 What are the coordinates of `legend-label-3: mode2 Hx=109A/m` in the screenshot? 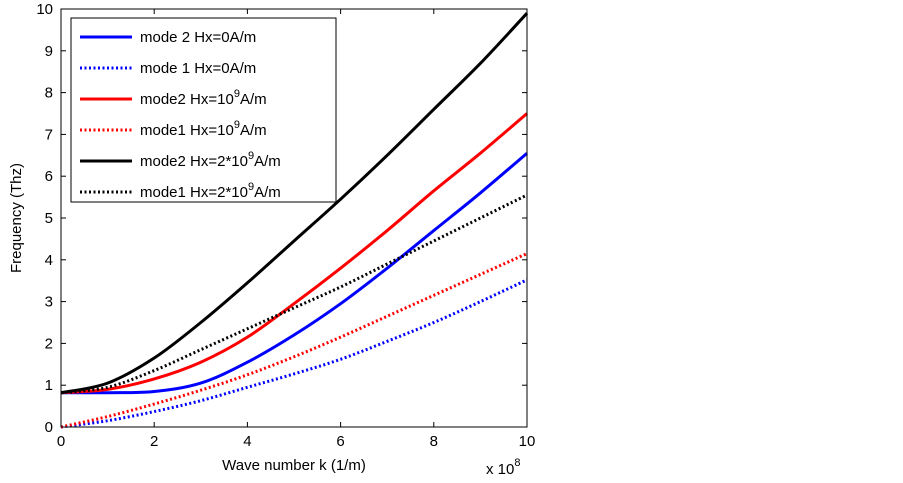 It's located at (203, 98).